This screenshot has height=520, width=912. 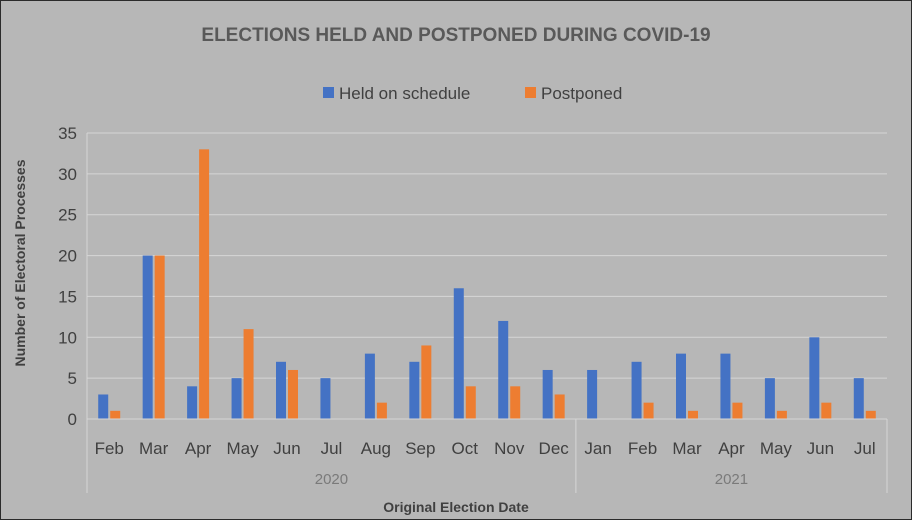 I want to click on x-tick-label: Nov, so click(x=509, y=448).